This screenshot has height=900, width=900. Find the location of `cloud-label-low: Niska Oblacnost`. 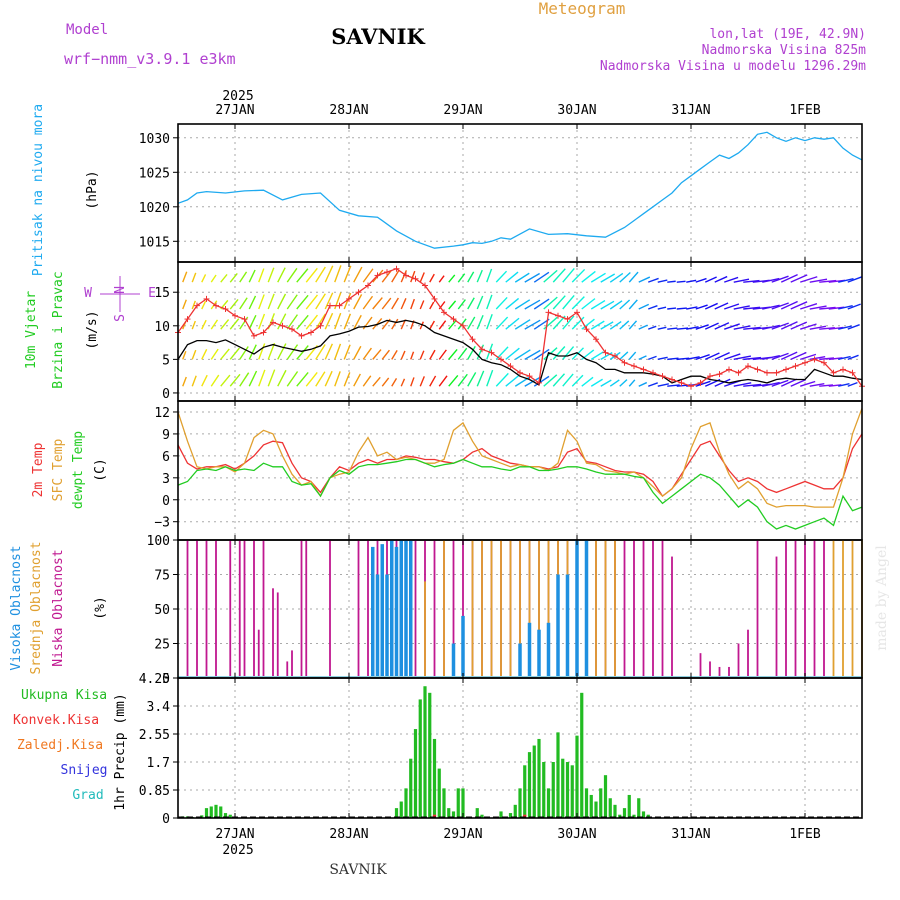

cloud-label-low: Niska Oblacnost is located at coordinates (58, 607).